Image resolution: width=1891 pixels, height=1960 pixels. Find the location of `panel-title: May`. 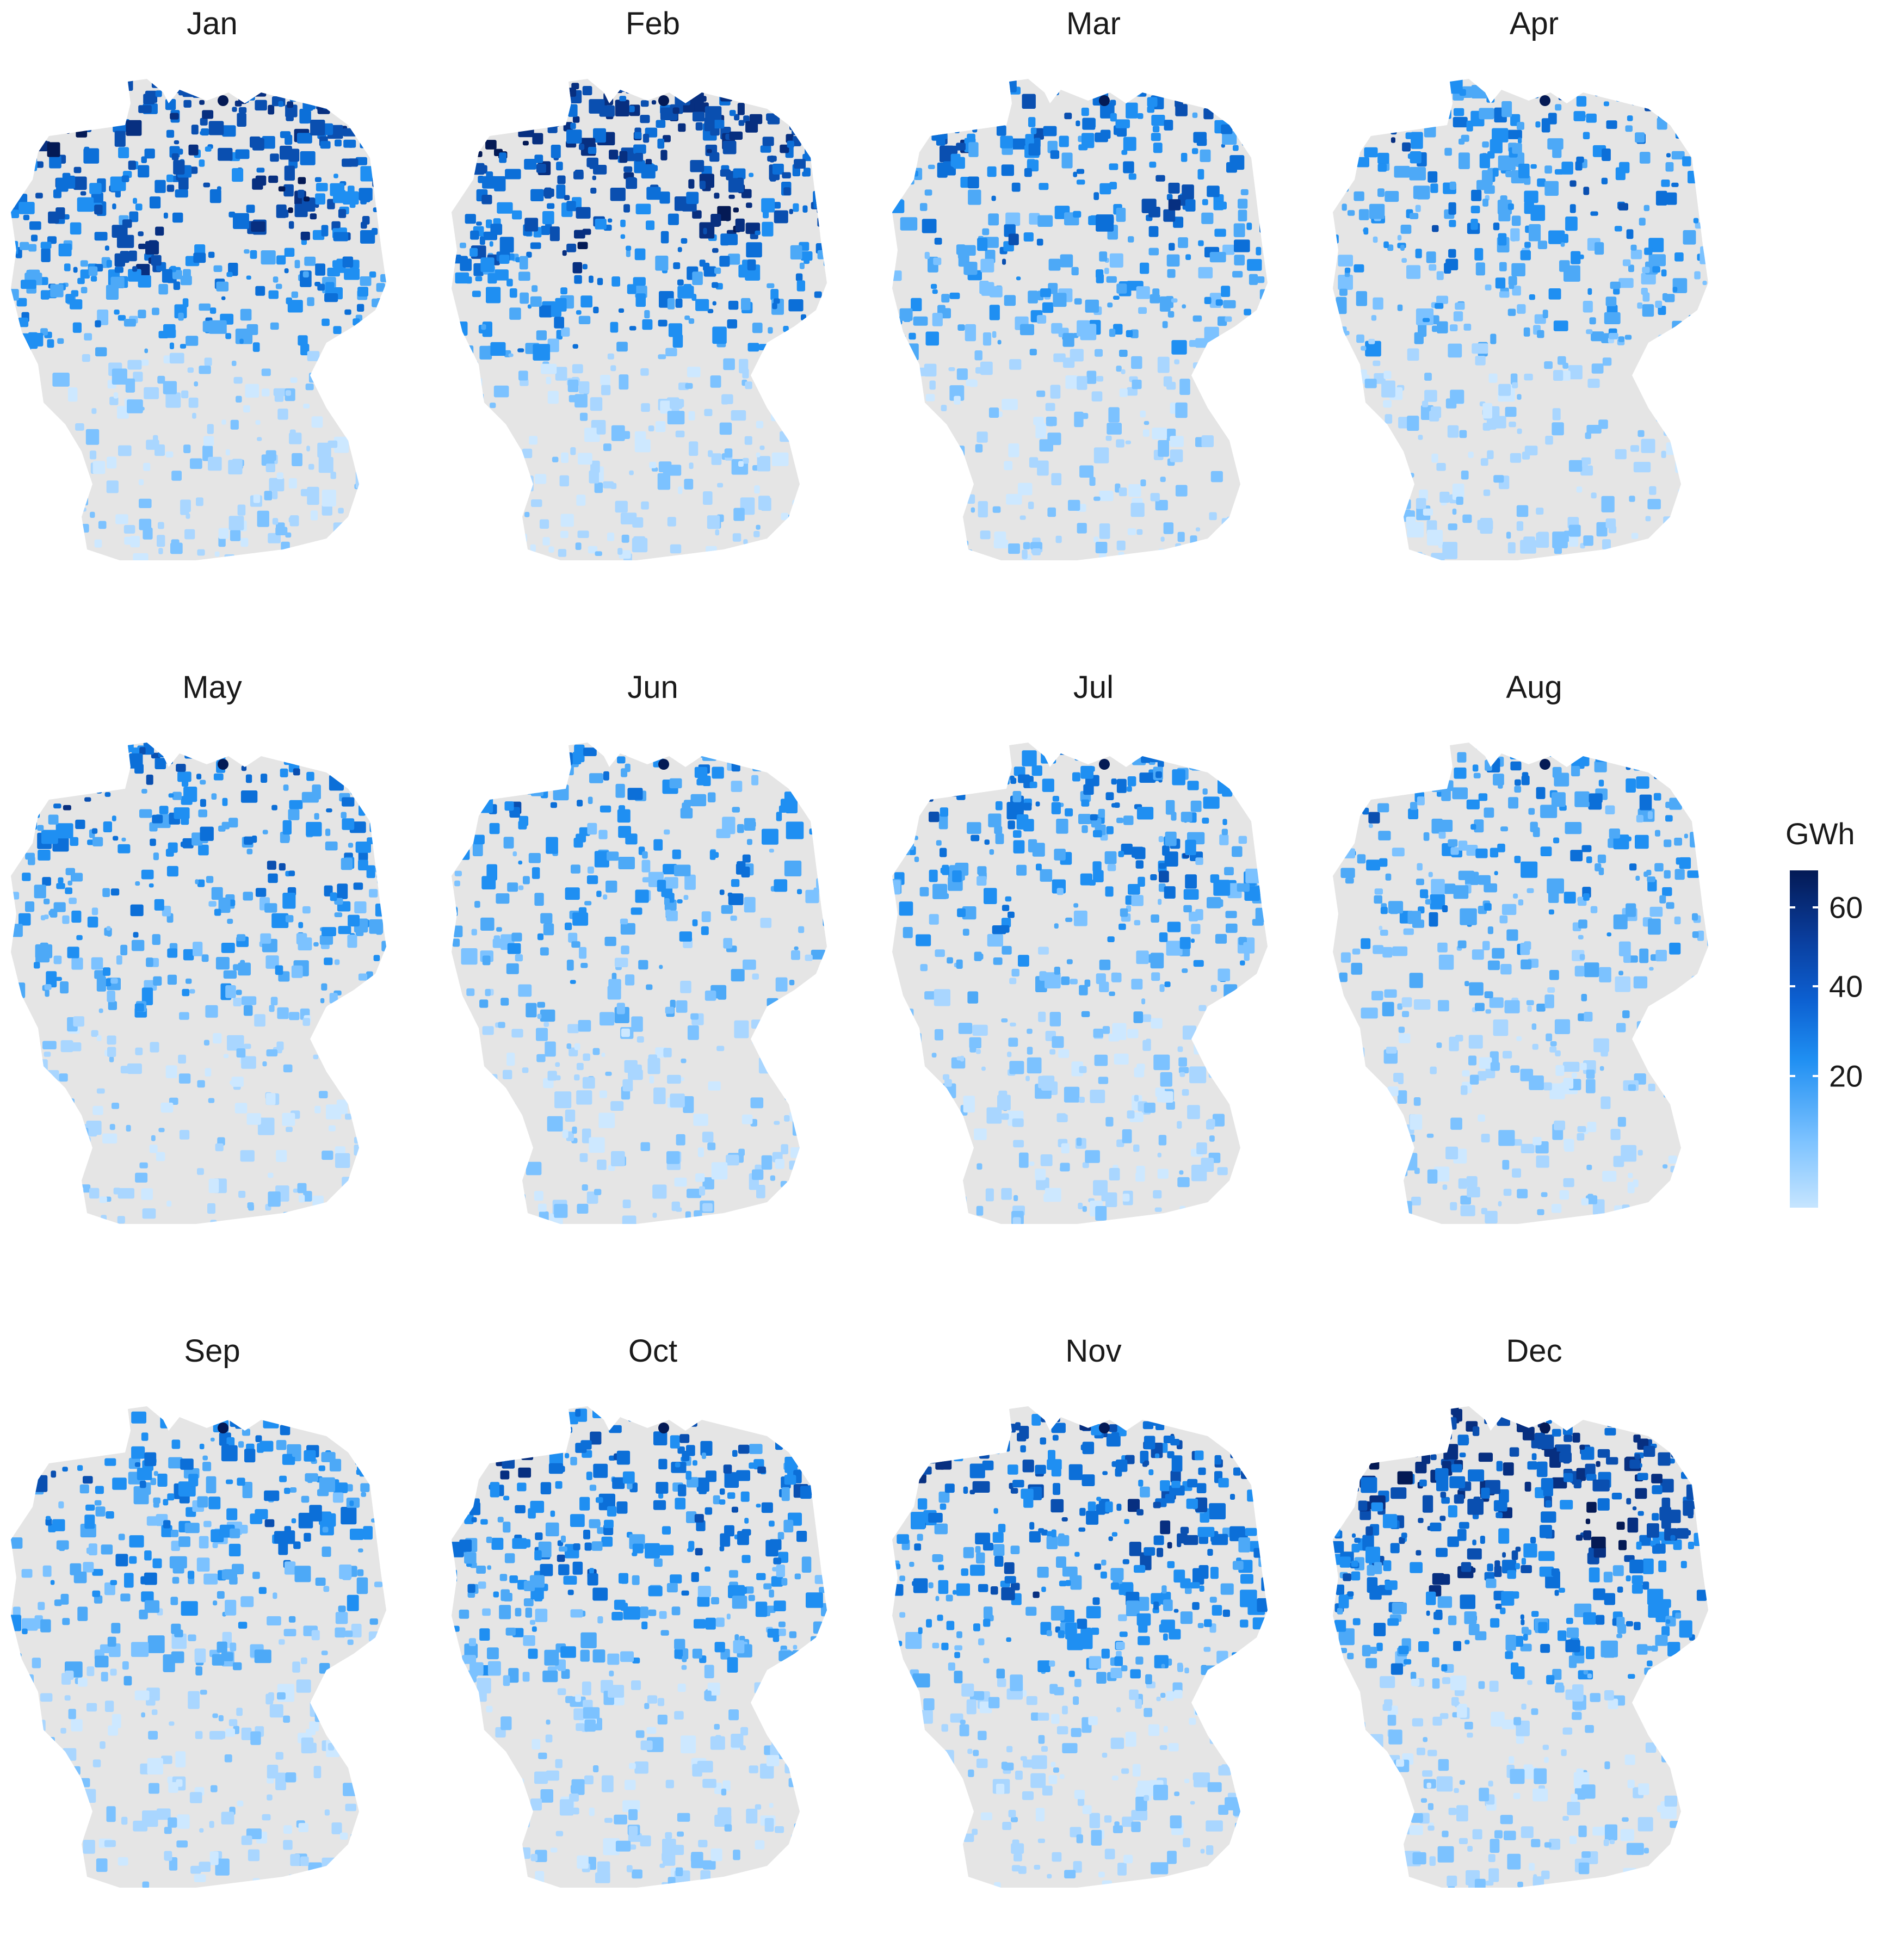

panel-title: May is located at coordinates (212, 687).